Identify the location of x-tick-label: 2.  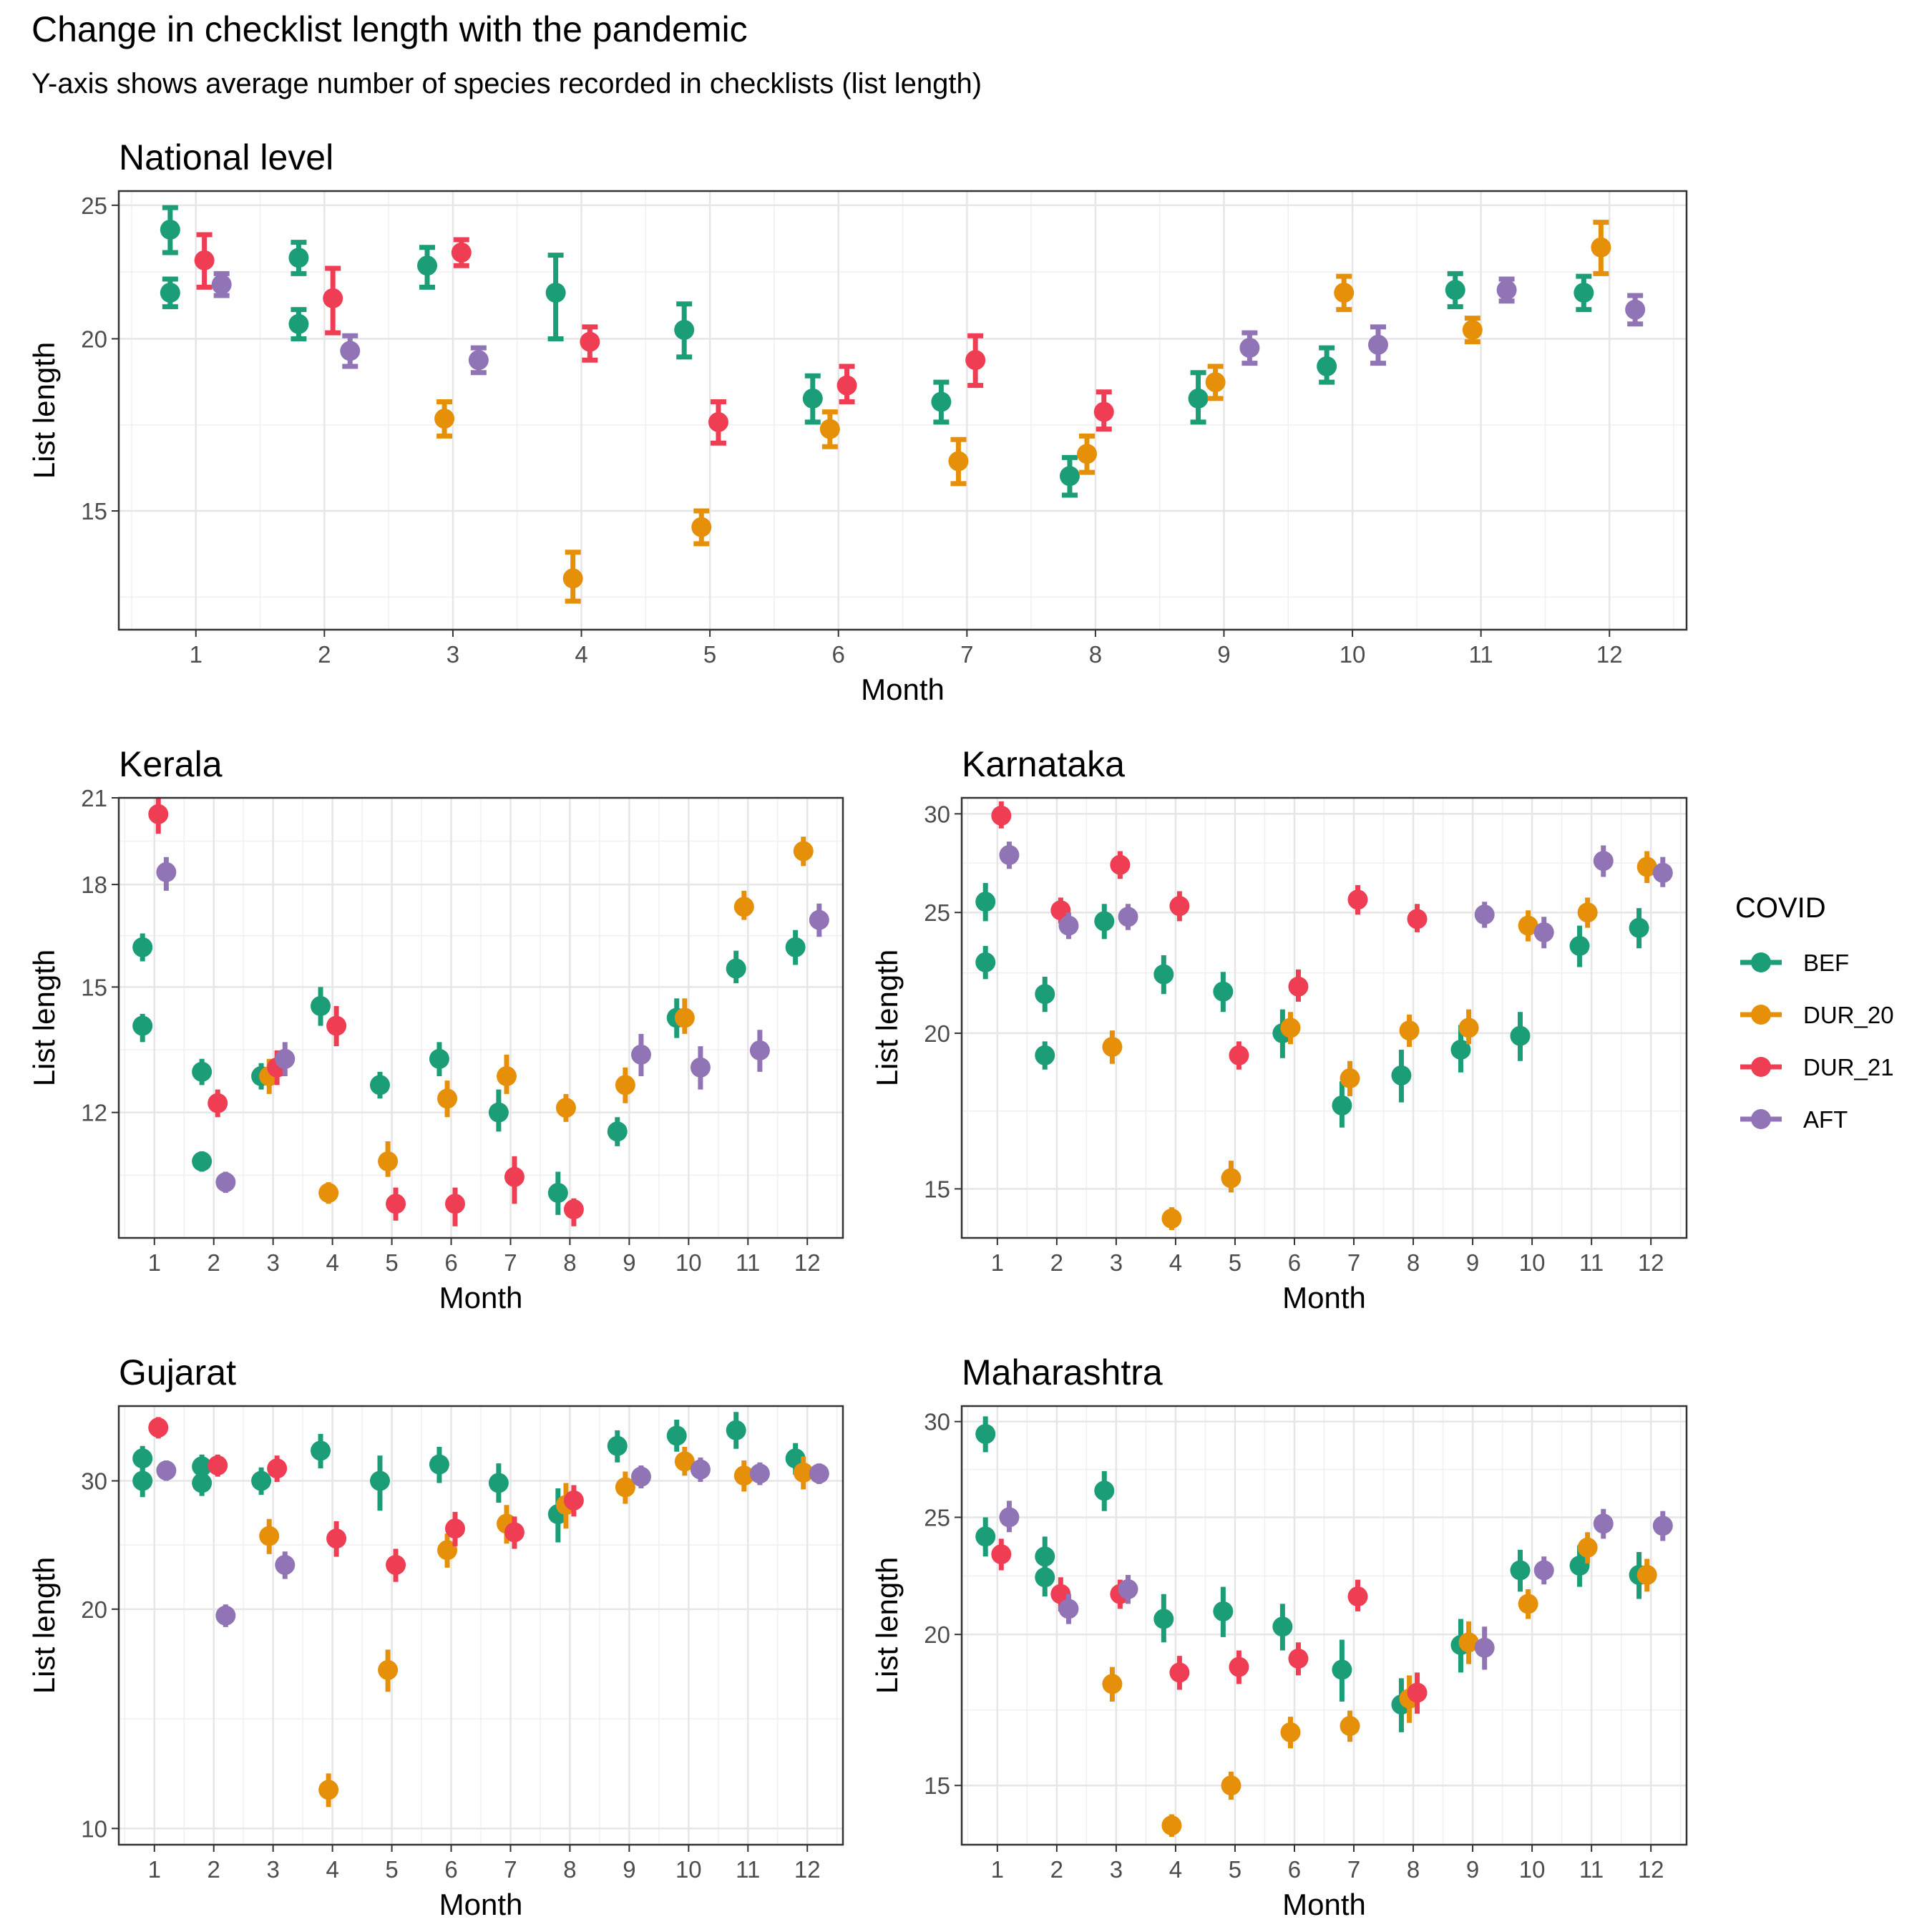
(214, 1869).